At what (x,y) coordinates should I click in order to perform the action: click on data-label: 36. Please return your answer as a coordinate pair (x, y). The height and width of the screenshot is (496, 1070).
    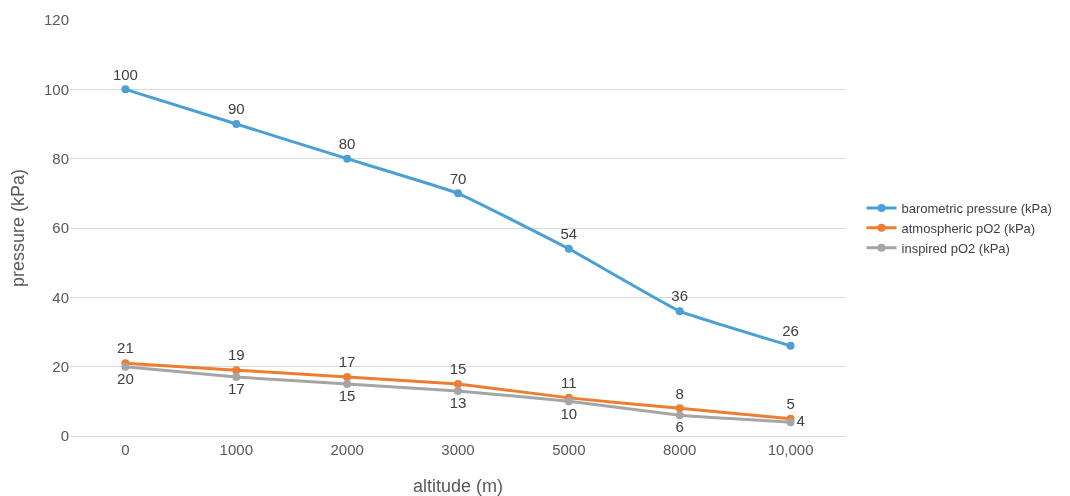
    Looking at the image, I should click on (680, 296).